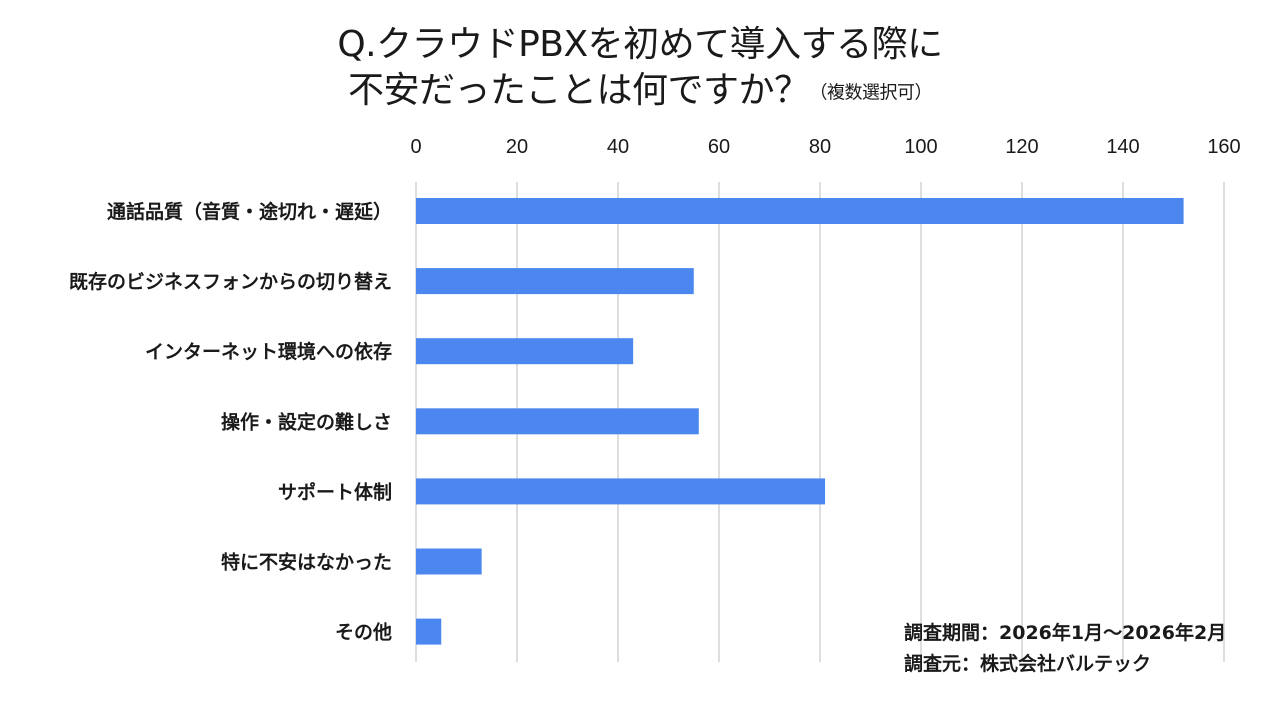 The width and height of the screenshot is (1280, 720). Describe the element at coordinates (249, 211) in the screenshot. I see `category-label: 通話品質（音質・途切れ・遅延）` at that location.